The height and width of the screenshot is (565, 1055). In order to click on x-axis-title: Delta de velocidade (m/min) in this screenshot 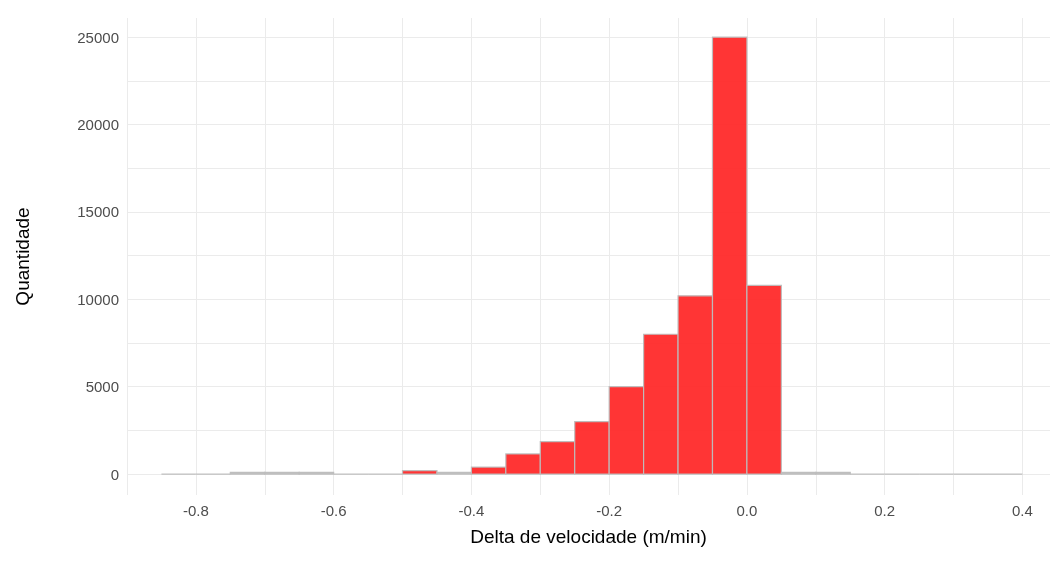, I will do `click(588, 536)`.